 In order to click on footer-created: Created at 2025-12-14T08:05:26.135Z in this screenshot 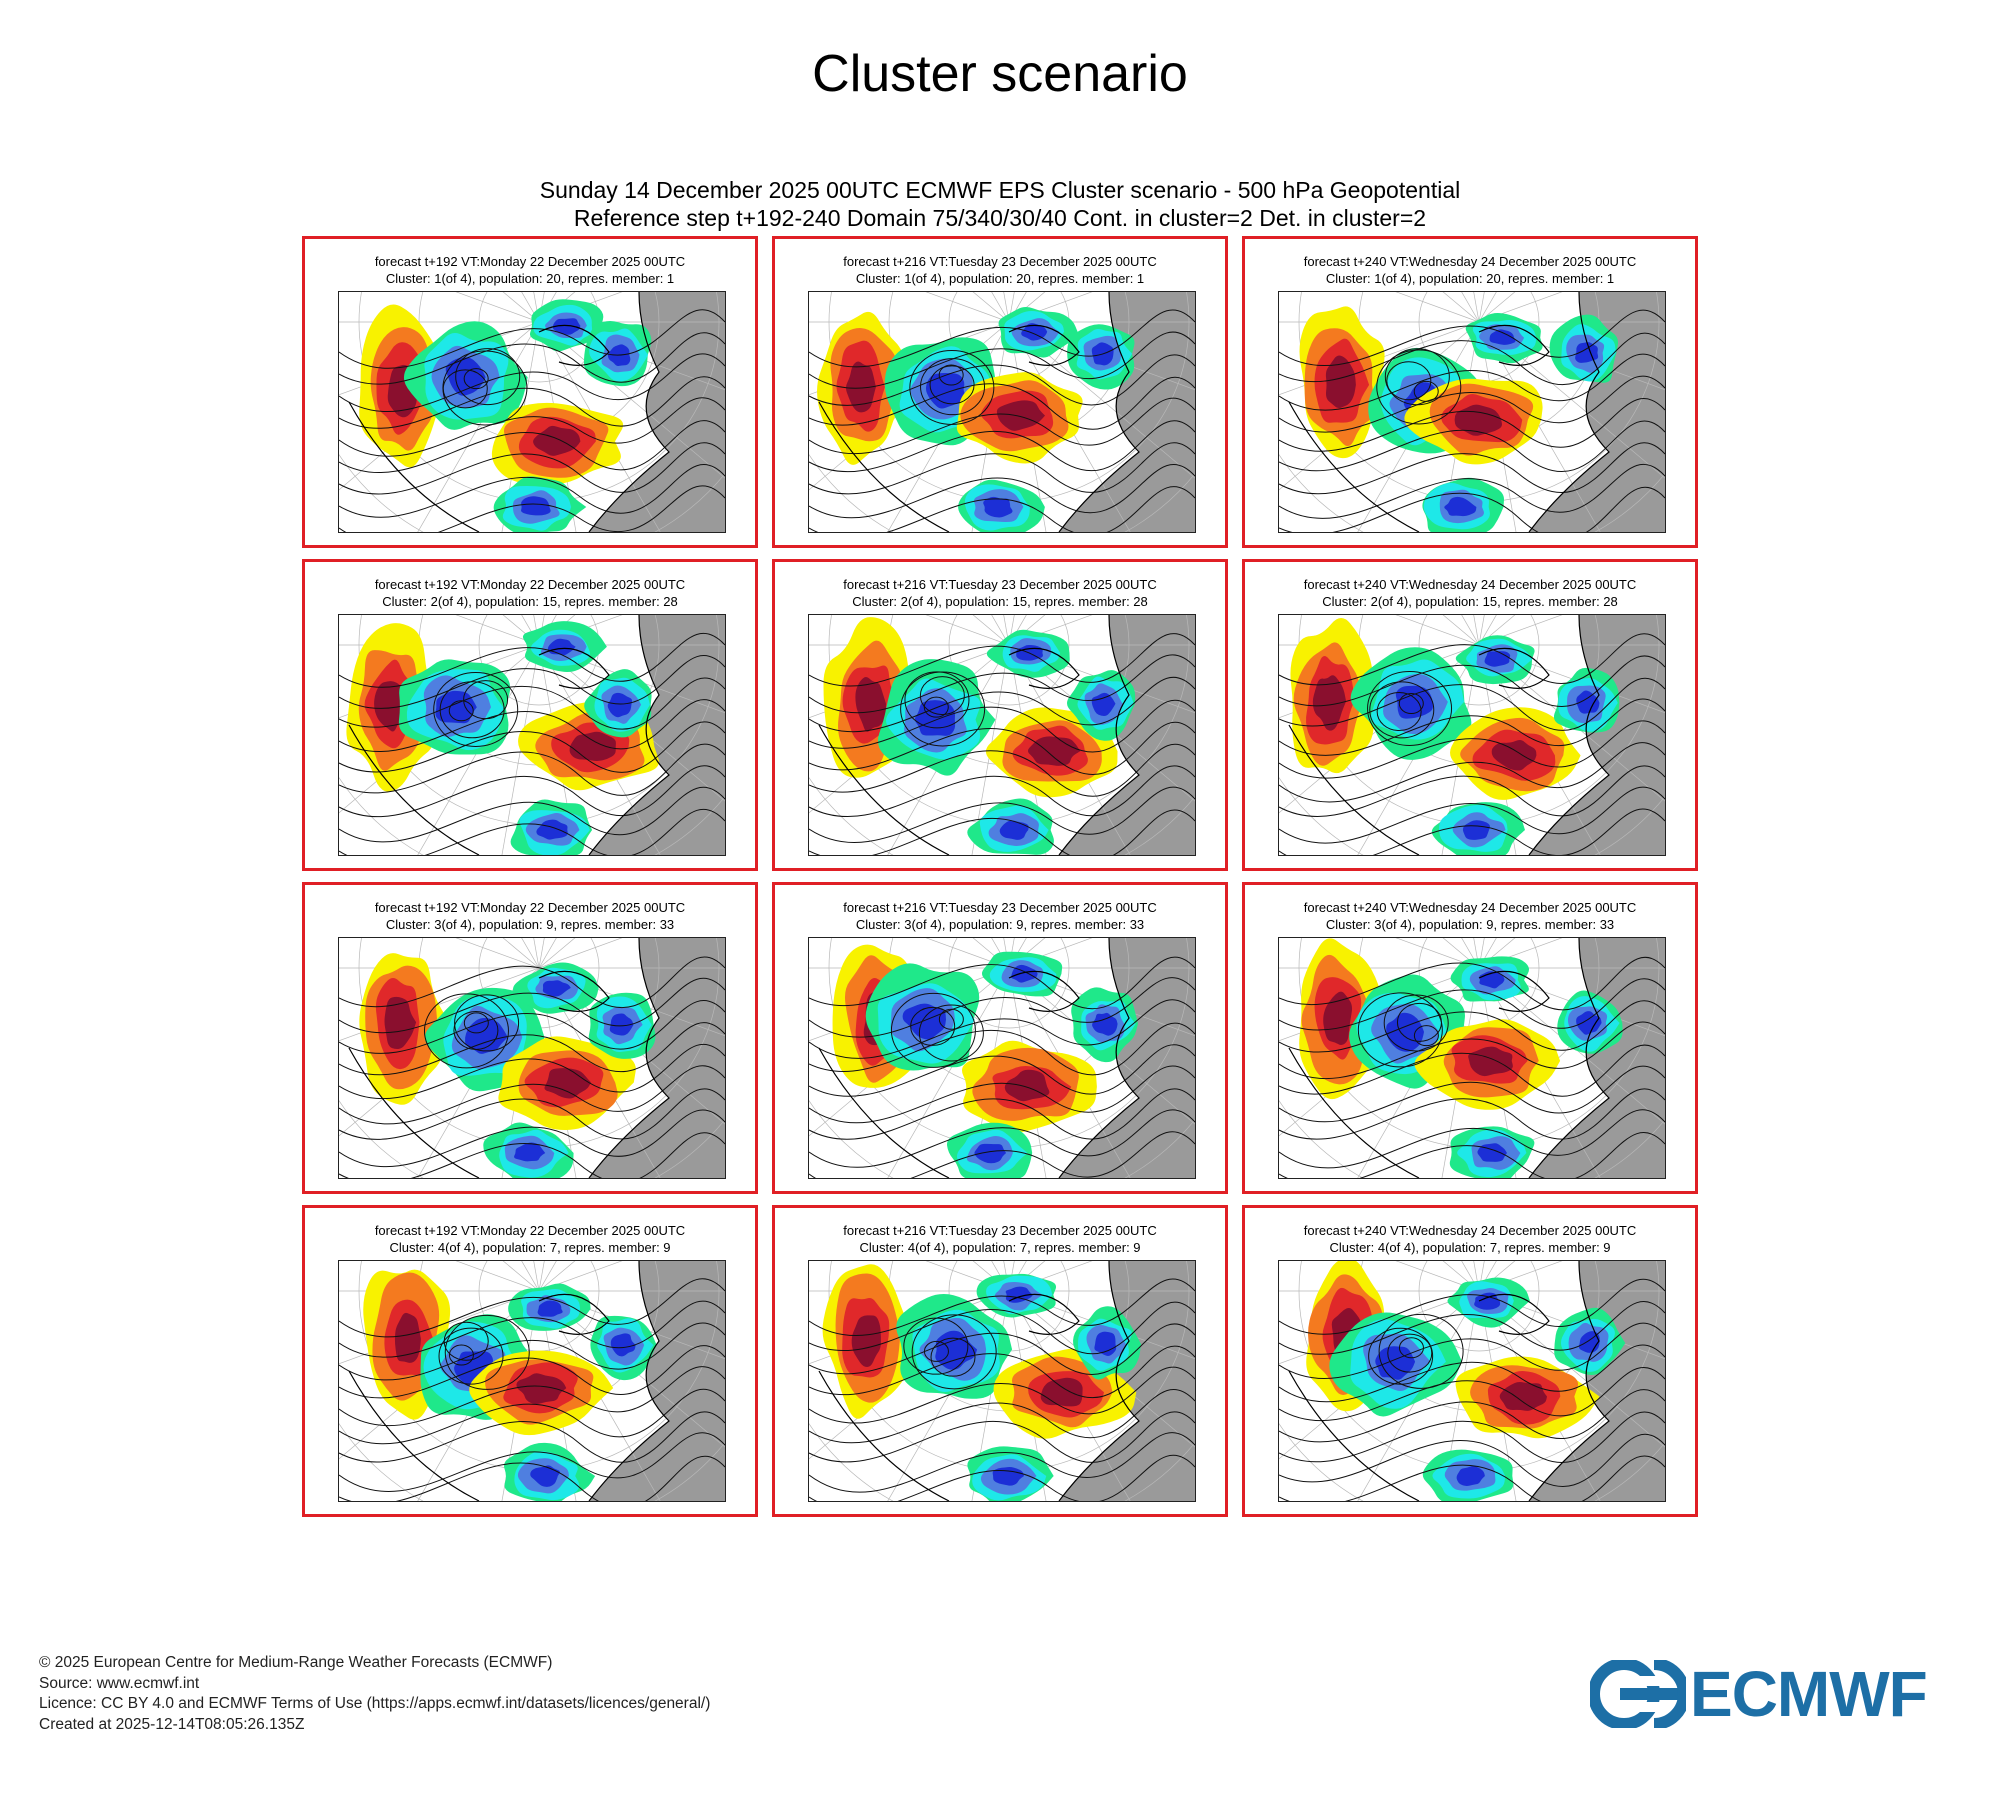, I will do `click(172, 1724)`.